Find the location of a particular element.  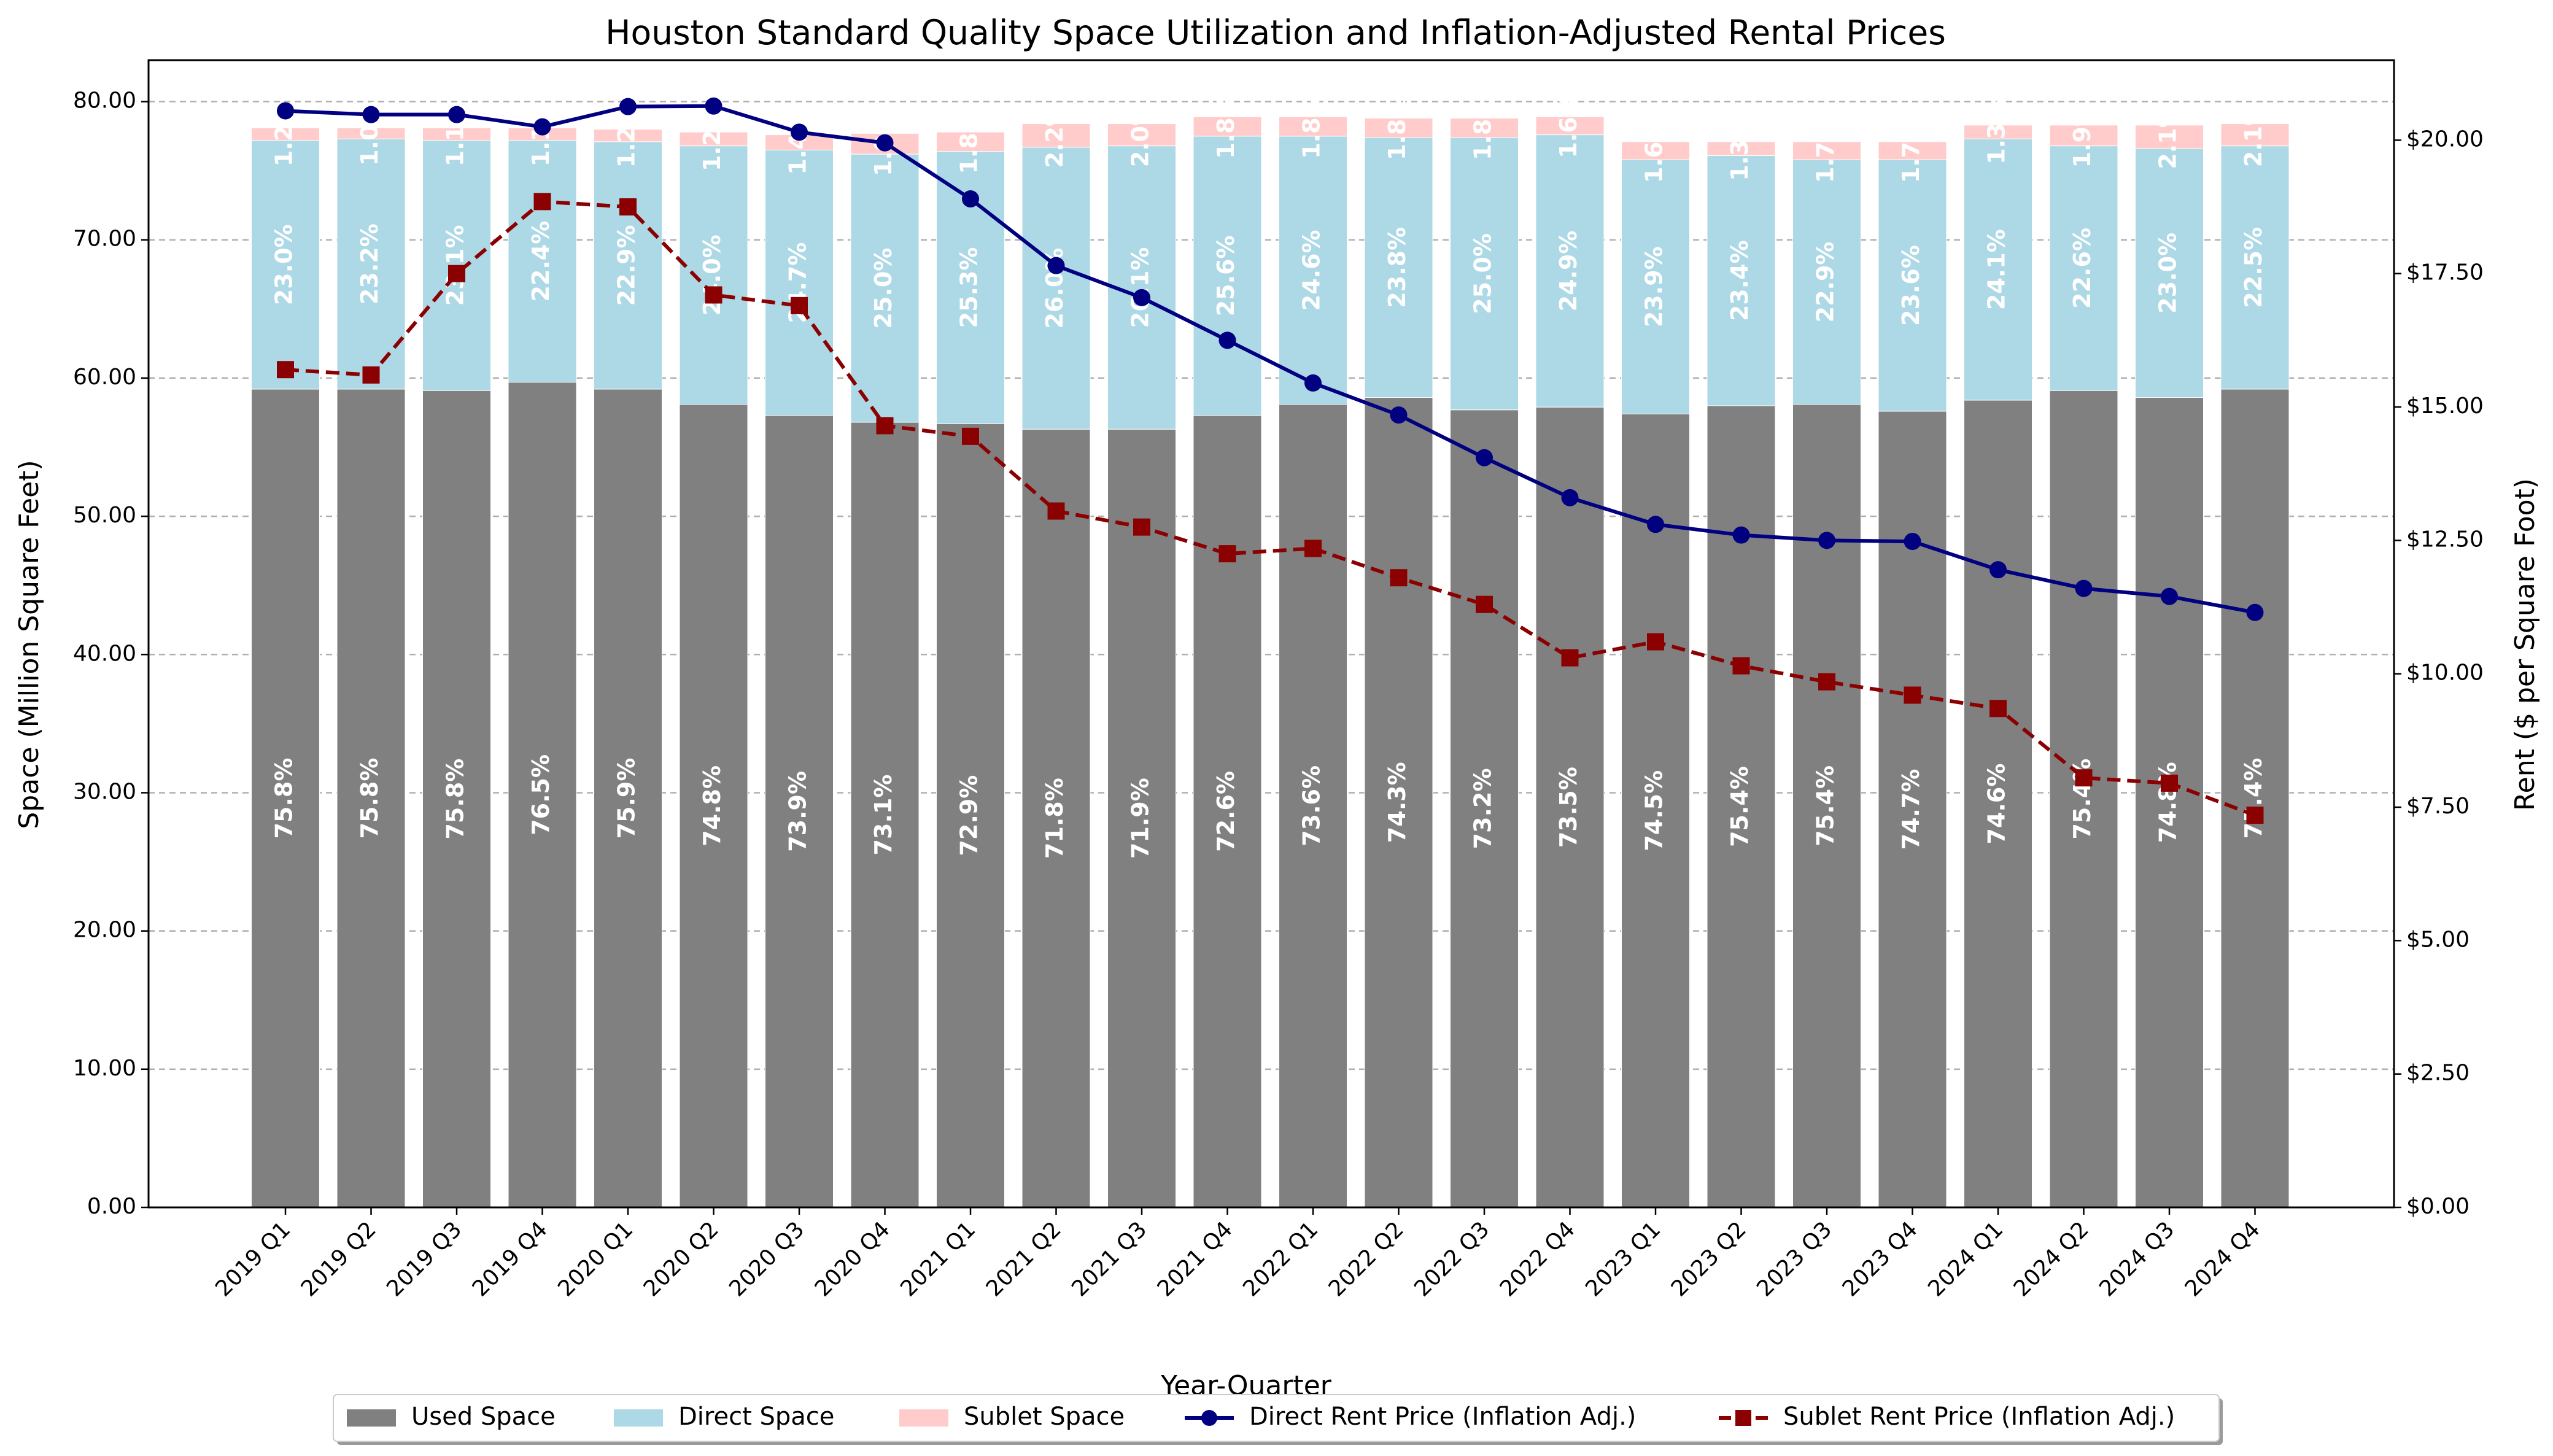

x-tick-label: 2020 Q3 is located at coordinates (766, 1259).